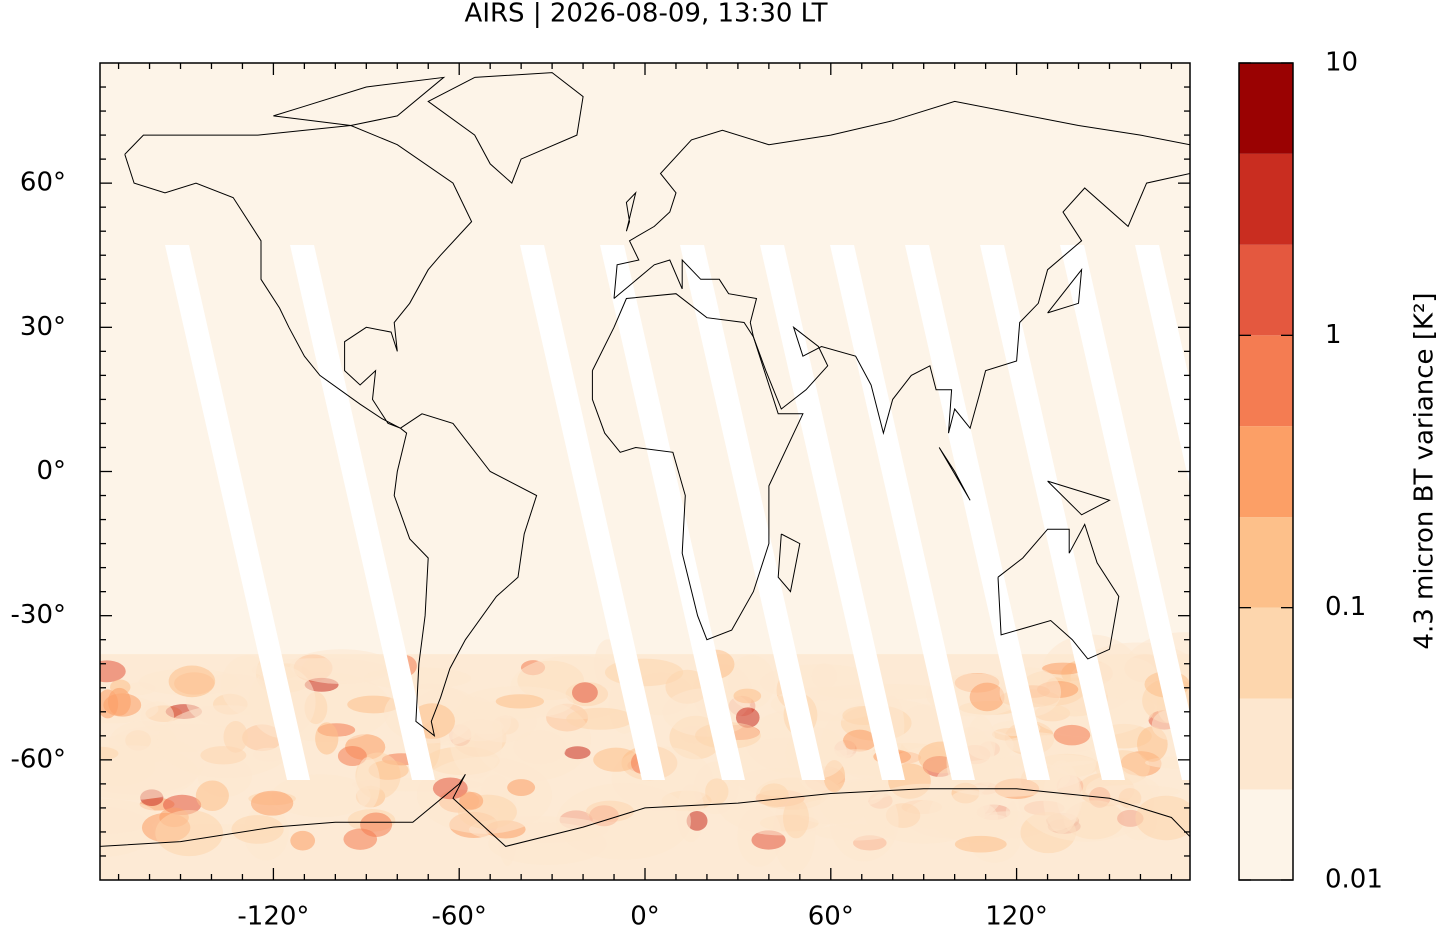 The height and width of the screenshot is (930, 1442). Describe the element at coordinates (1016, 916) in the screenshot. I see `x-tick-label: 120°` at that location.